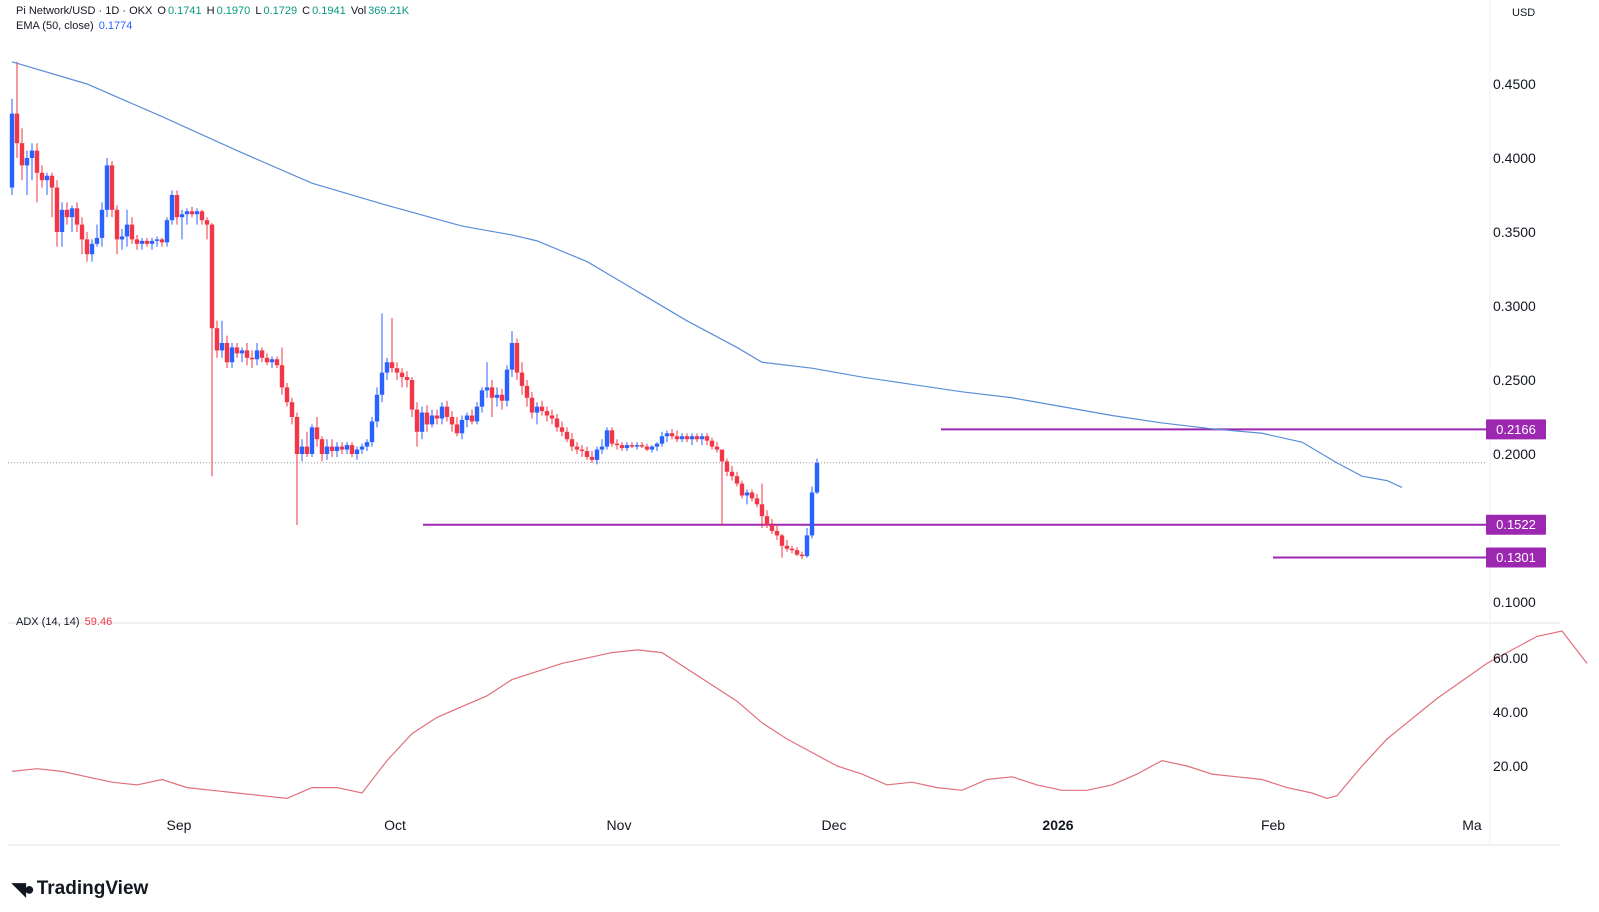 The height and width of the screenshot is (912, 1599). Describe the element at coordinates (184, 11) in the screenshot. I see `open-value: 0.1741` at that location.